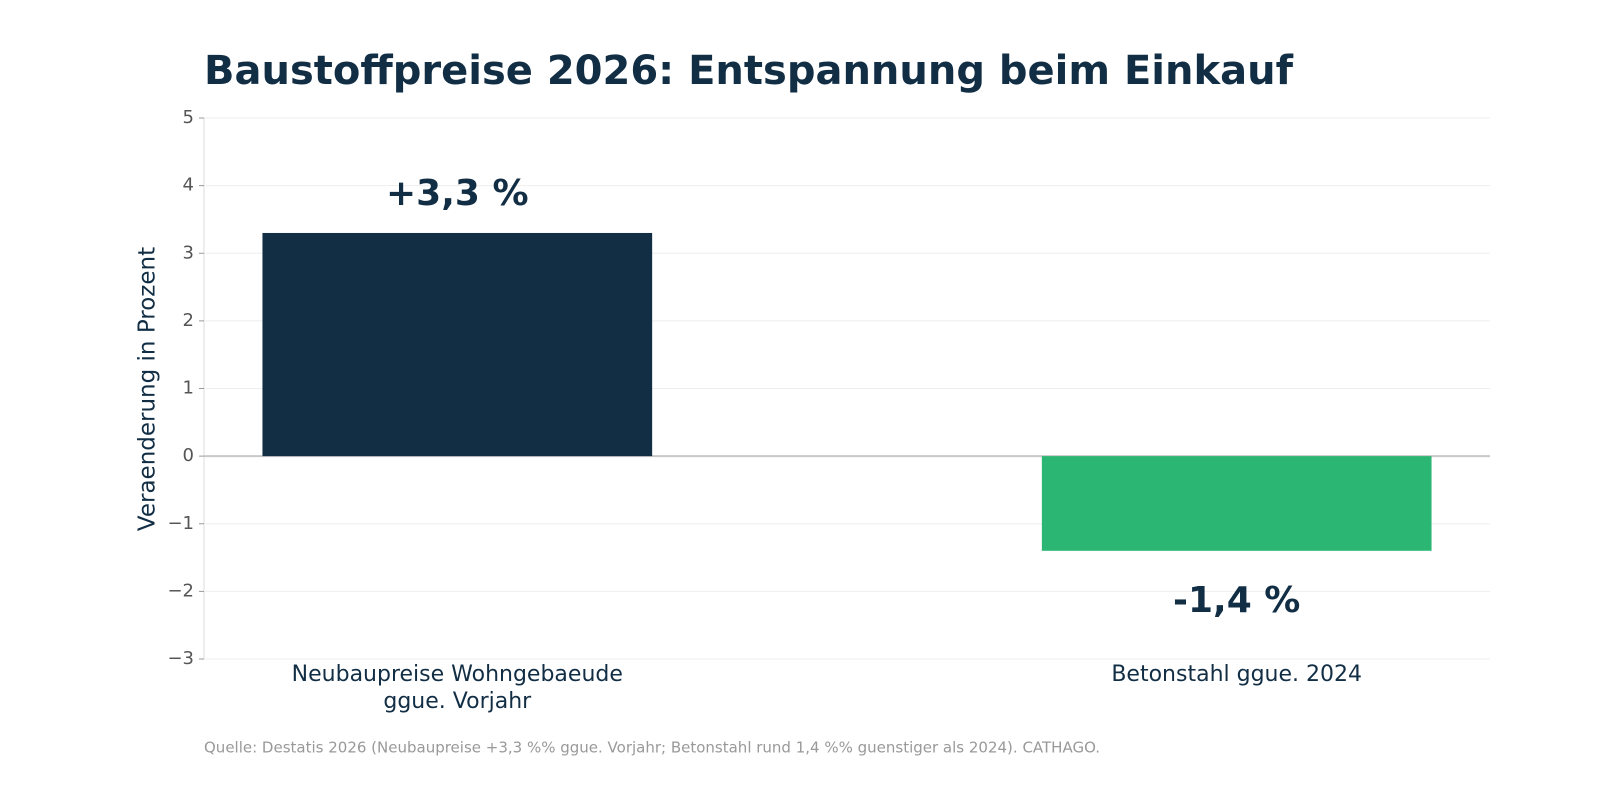 Image resolution: width=1600 pixels, height=800 pixels. What do you see at coordinates (457, 193) in the screenshot?
I see `value-label: +3,3 %` at bounding box center [457, 193].